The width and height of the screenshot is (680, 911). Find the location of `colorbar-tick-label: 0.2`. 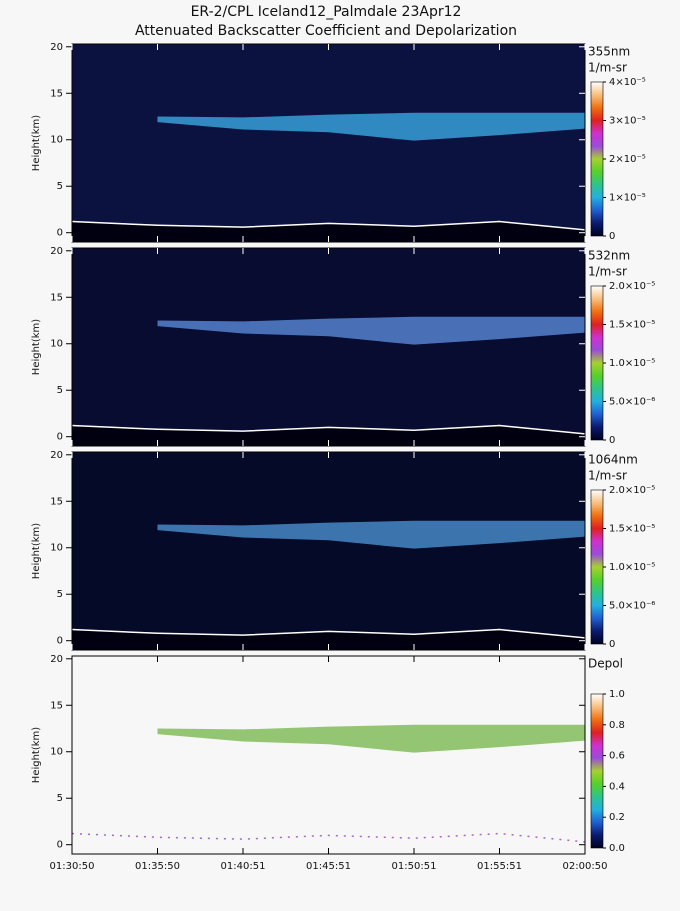

colorbar-tick-label: 0.2 is located at coordinates (617, 817).